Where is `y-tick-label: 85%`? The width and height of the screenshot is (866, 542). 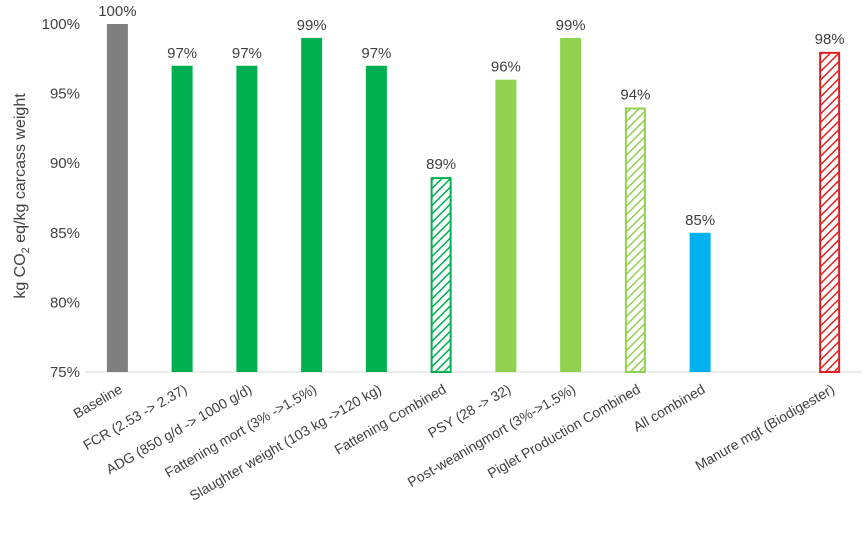 y-tick-label: 85% is located at coordinates (65, 233).